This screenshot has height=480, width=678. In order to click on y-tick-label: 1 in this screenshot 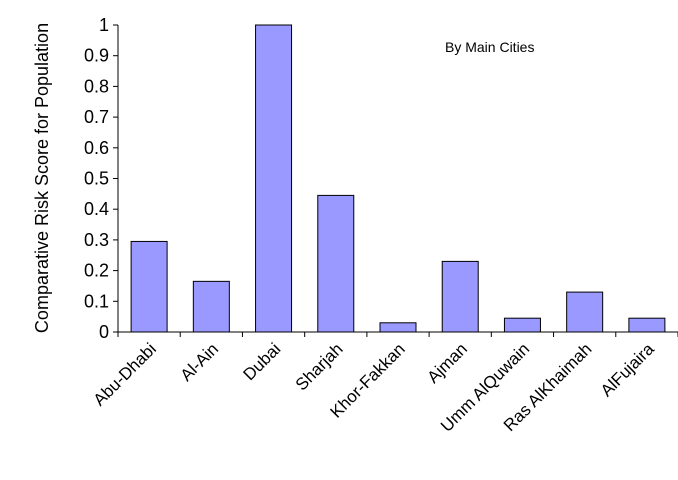, I will do `click(104, 25)`.